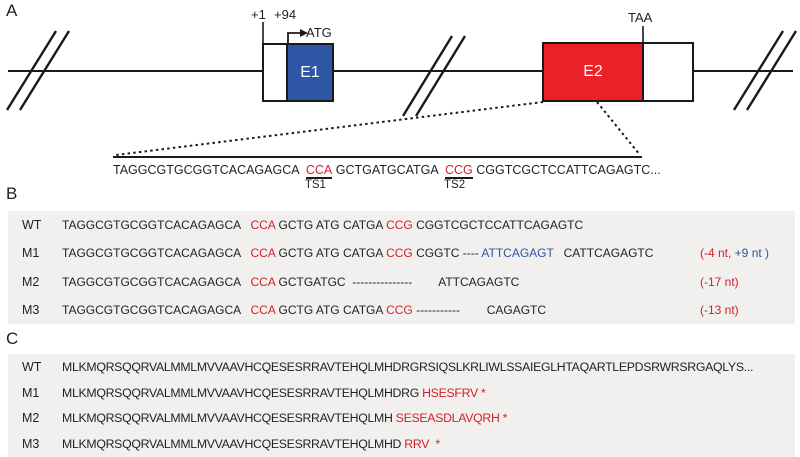  I want to click on sequence-segment: (-13 nt), so click(719, 309).